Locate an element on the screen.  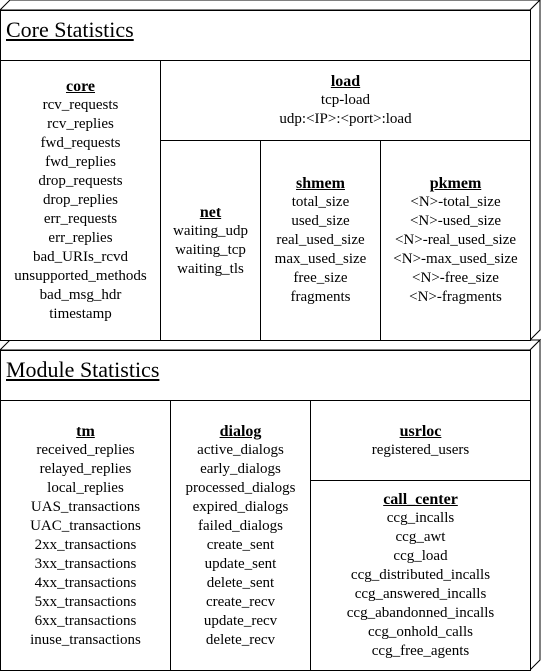
stat-item: registered_users is located at coordinates (420, 449).